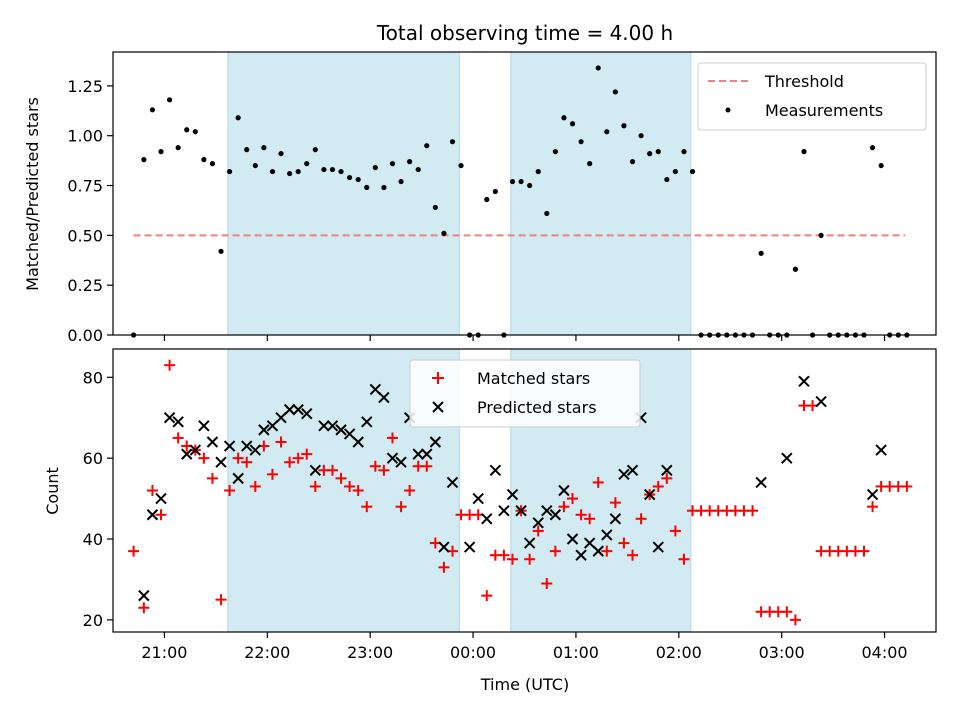  Describe the element at coordinates (438, 378) in the screenshot. I see `legend-matched-marker` at that location.